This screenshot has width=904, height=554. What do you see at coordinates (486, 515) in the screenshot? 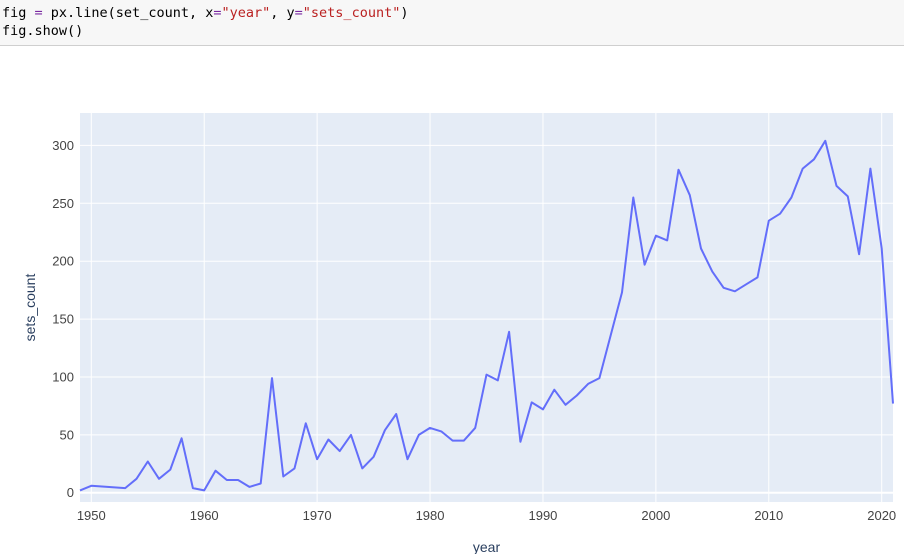
I see `x-axis-ticks: 1950 1960 1970 1980 1990 2000 2010 2020` at bounding box center [486, 515].